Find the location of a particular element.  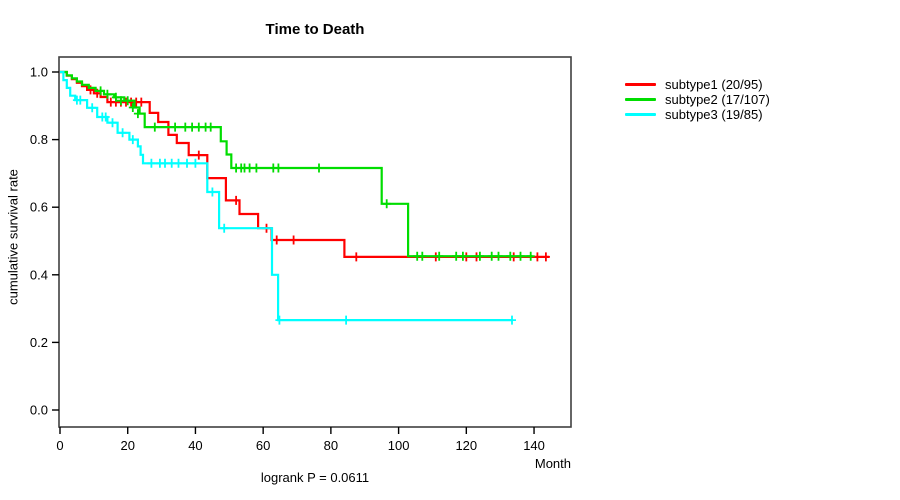

x-tick-label: 20 is located at coordinates (127, 445).